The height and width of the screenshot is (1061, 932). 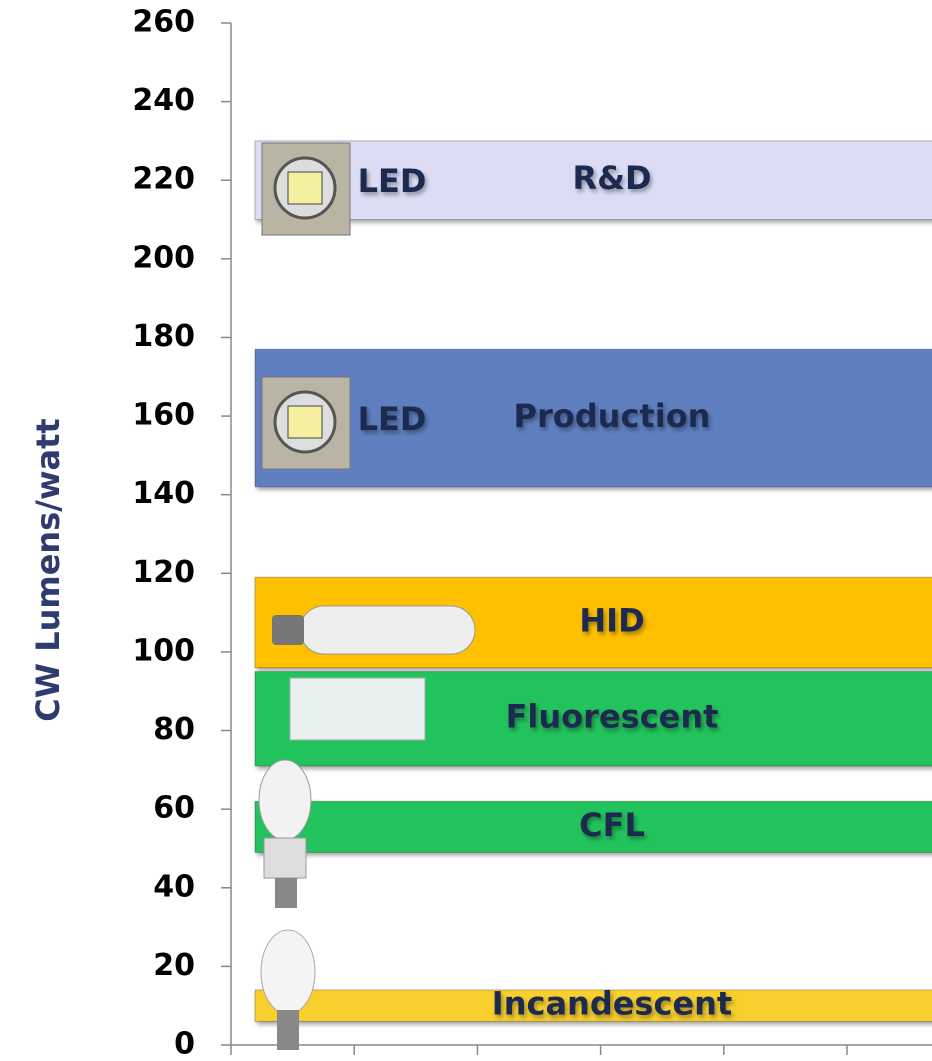 I want to click on y-tick-label: 120, so click(x=163, y=572).